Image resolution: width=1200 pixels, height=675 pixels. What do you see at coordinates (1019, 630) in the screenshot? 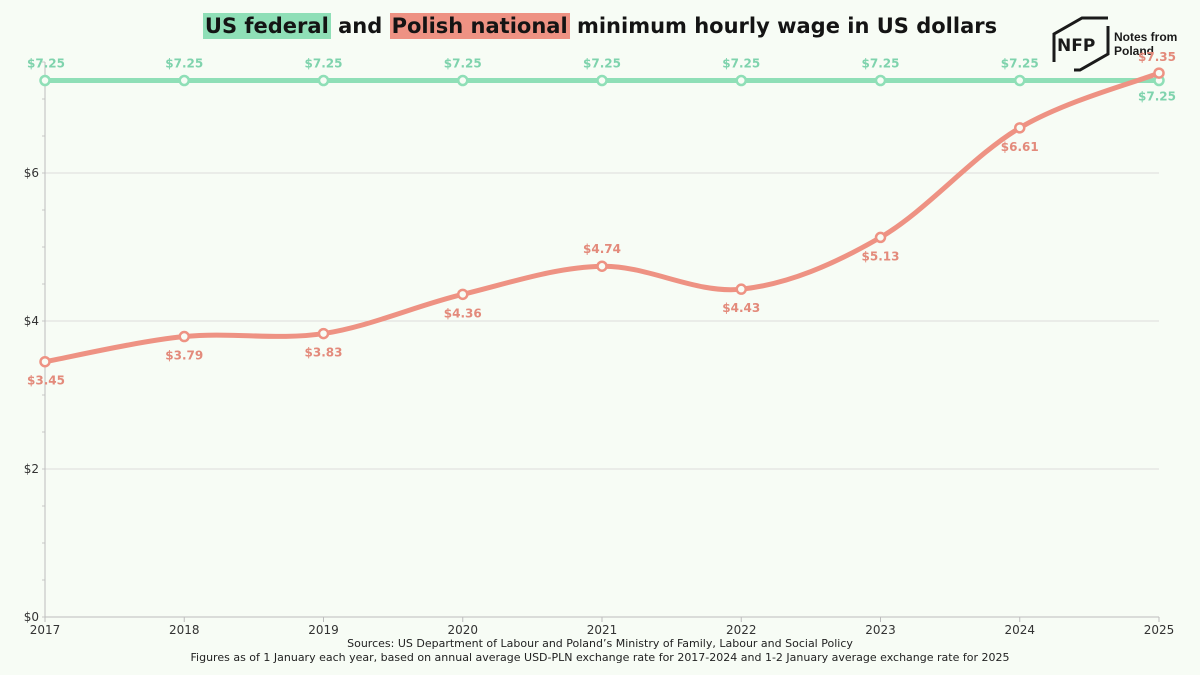
I see `x-tick-label: 2024` at bounding box center [1019, 630].